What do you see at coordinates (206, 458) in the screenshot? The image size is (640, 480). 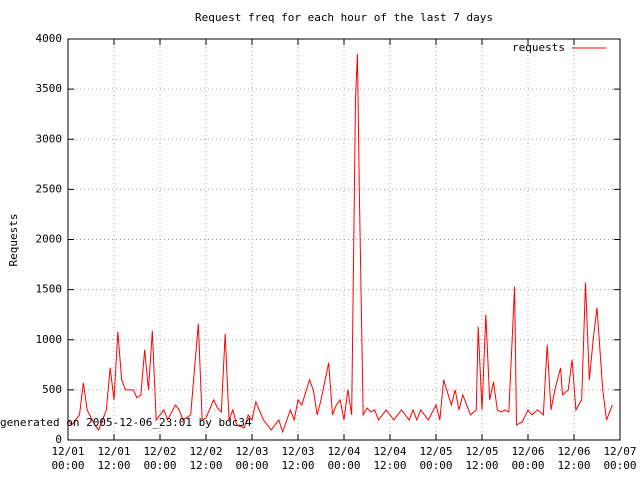 I see `x-tick-label: 12/02 12:00` at bounding box center [206, 458].